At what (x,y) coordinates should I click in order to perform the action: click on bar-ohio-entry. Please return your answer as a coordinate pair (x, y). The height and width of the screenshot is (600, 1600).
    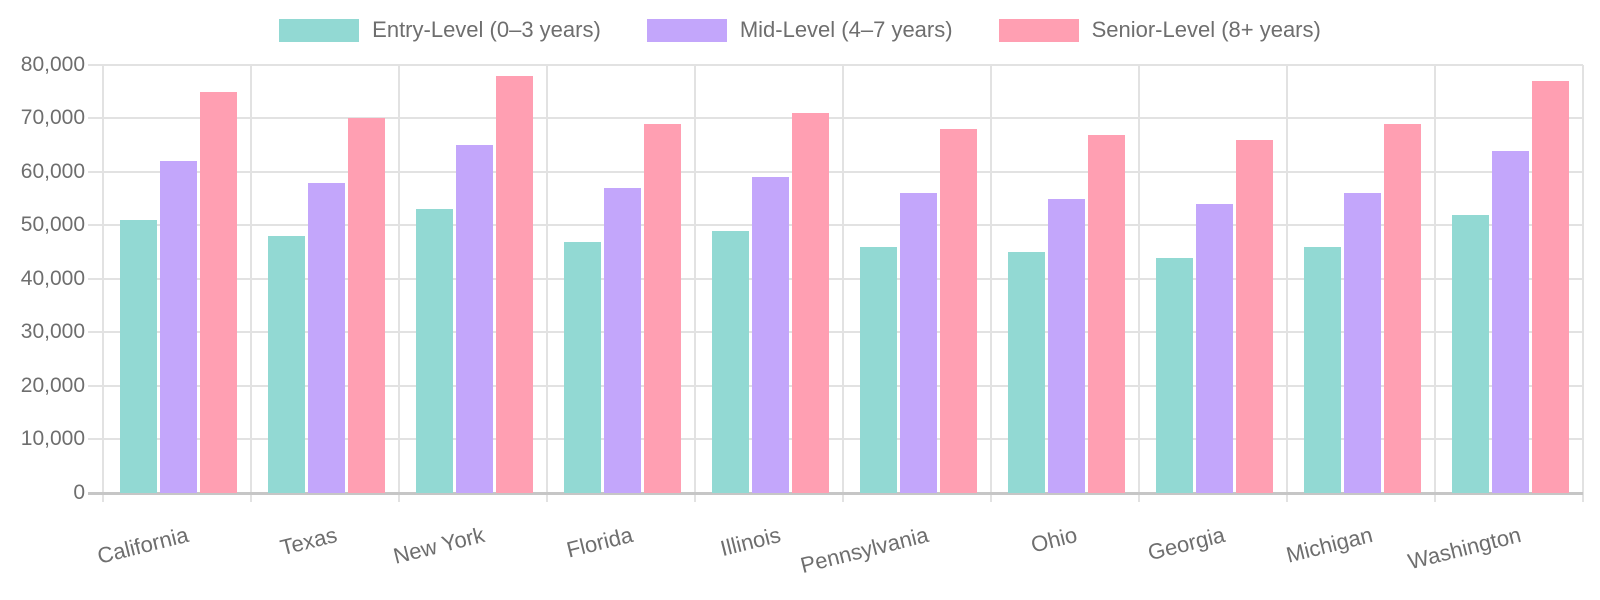
    Looking at the image, I should click on (1026, 372).